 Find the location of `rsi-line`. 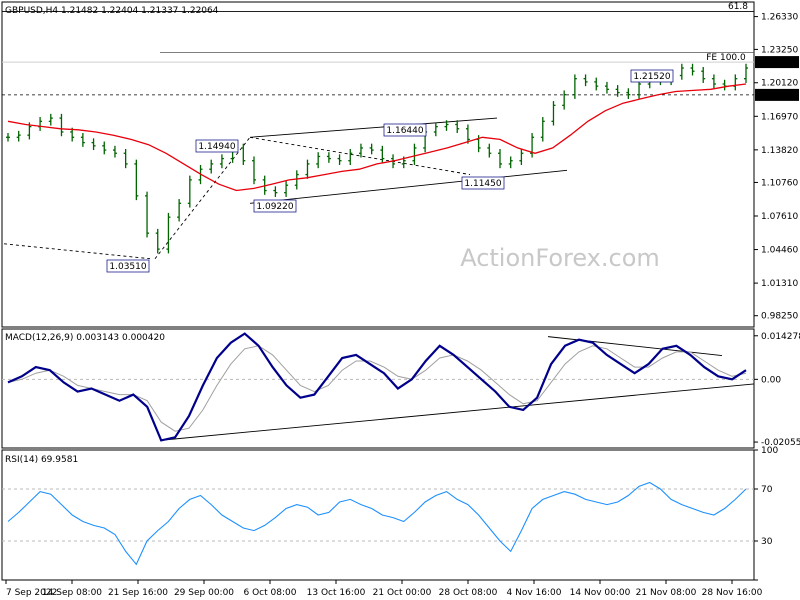

rsi-line is located at coordinates (377, 523).